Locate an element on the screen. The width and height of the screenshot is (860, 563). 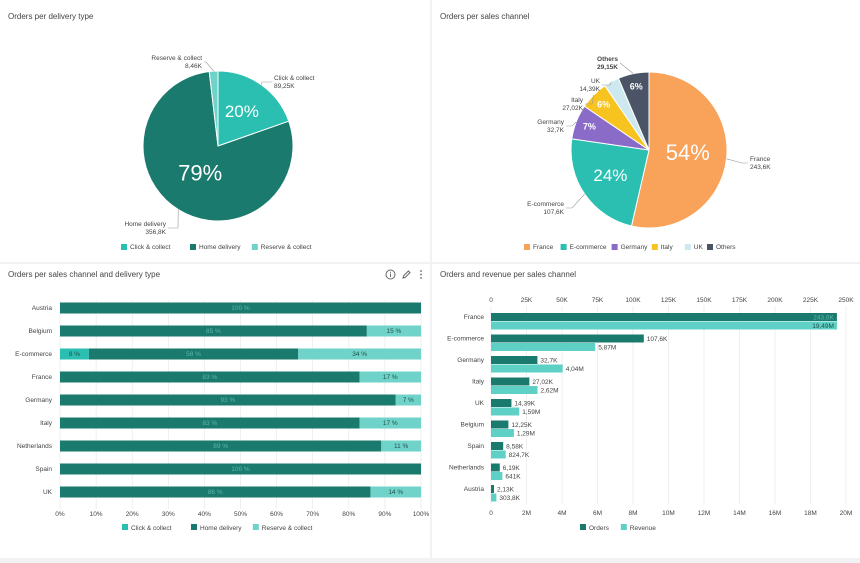
bar-orders-italy is located at coordinates (510, 381).